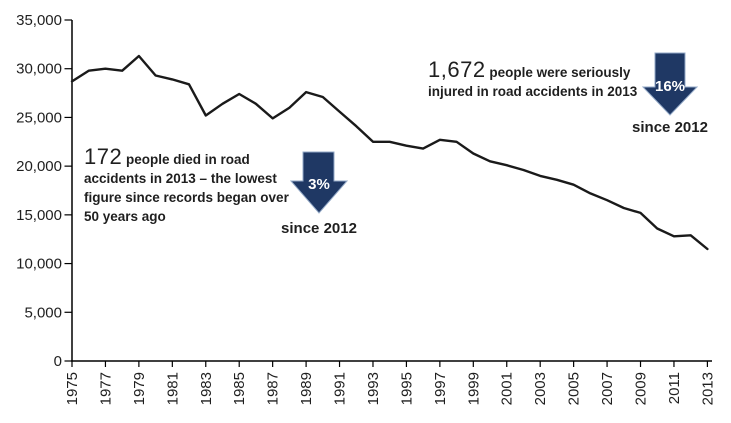 This screenshot has width=731, height=423. I want to click on deaths-since-caption: since 2012, so click(319, 228).